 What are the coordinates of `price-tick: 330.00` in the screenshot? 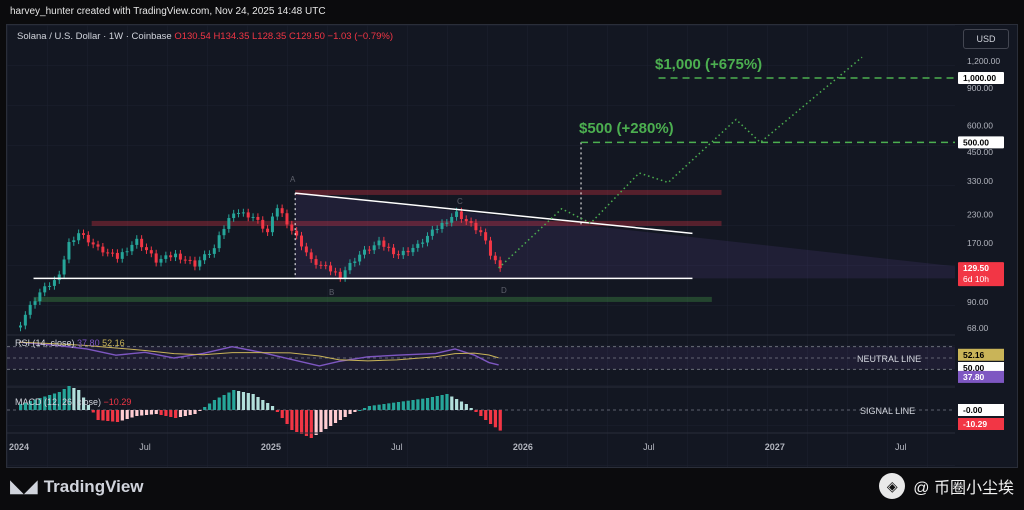 It's located at (980, 181).